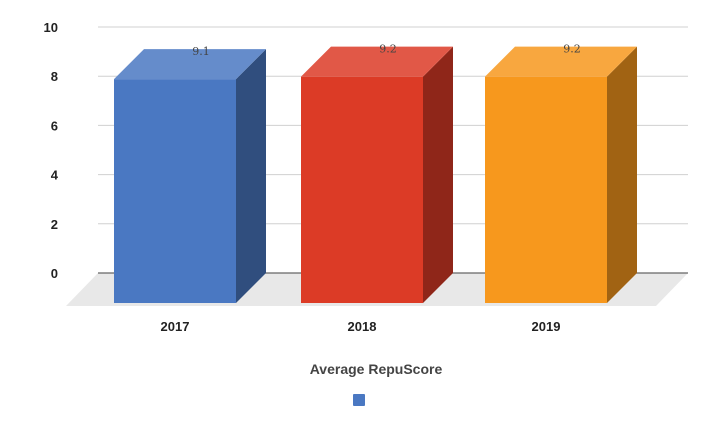 The image size is (722, 424). Describe the element at coordinates (359, 400) in the screenshot. I see `legend-swatch` at that location.